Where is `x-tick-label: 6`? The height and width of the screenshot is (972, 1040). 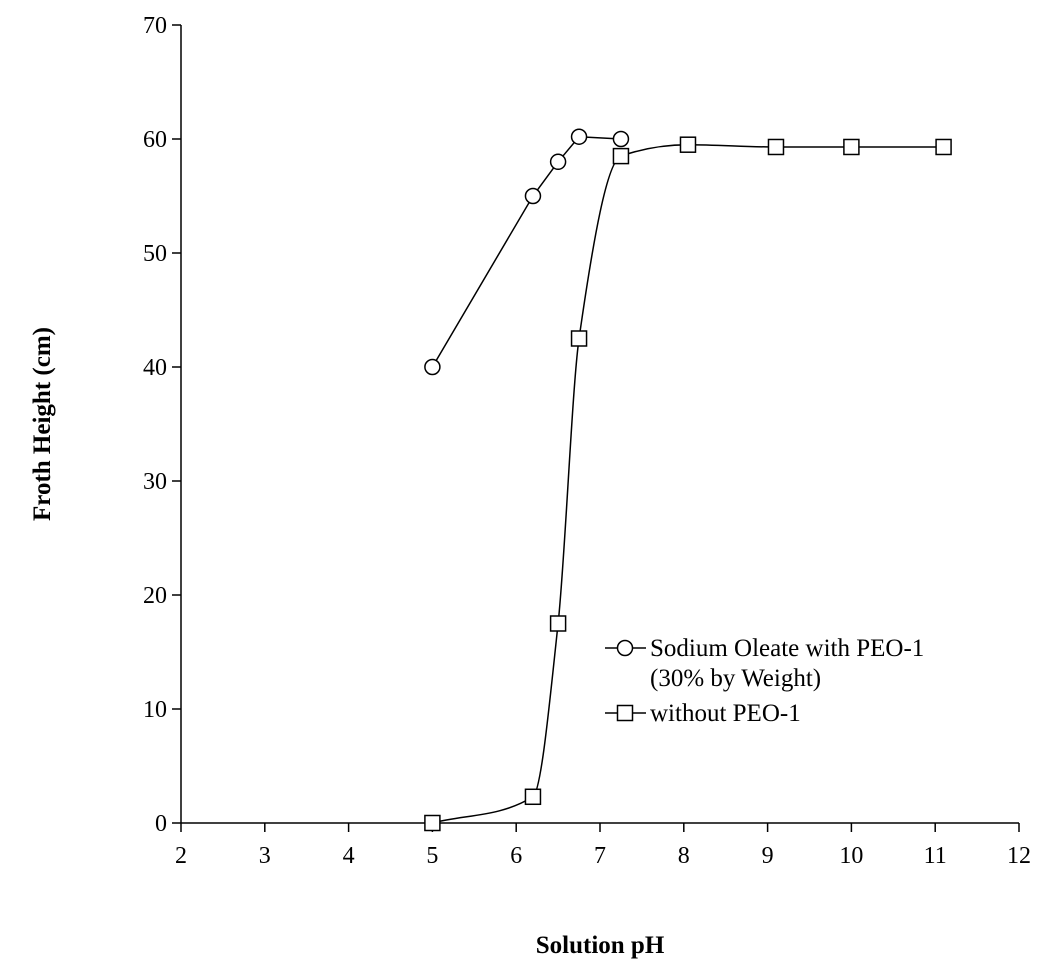
x-tick-label: 6 is located at coordinates (516, 856).